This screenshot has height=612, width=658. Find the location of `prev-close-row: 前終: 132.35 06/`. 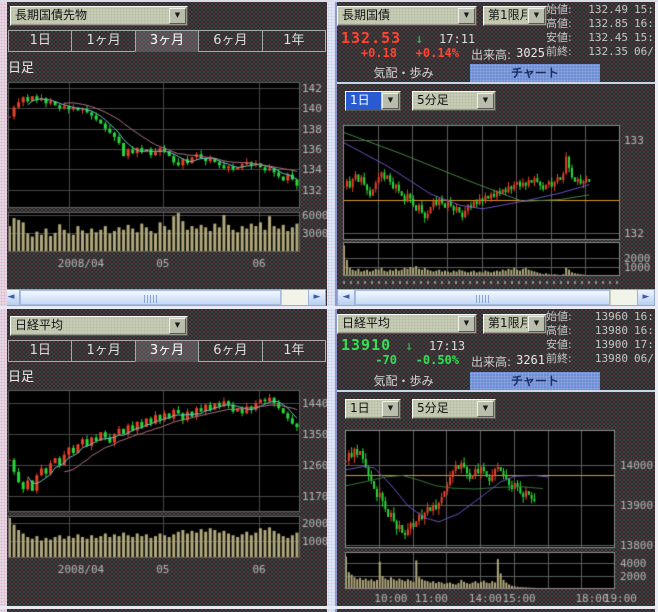

prev-close-row: 前終: 132.35 06/ is located at coordinates (600, 52).